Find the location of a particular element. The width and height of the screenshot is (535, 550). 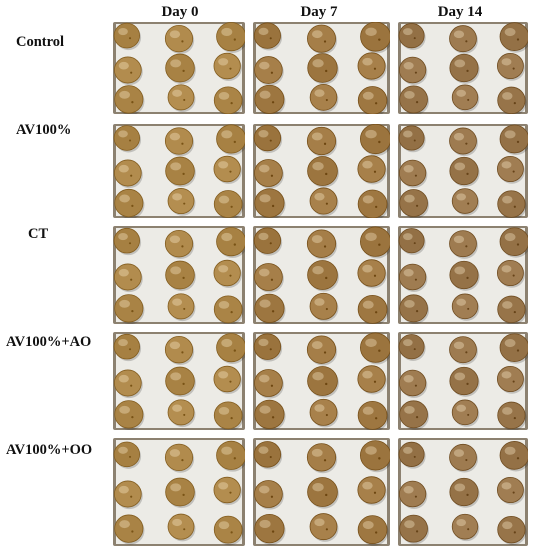

column-header-day-14: Day 14 is located at coordinates (460, 12).